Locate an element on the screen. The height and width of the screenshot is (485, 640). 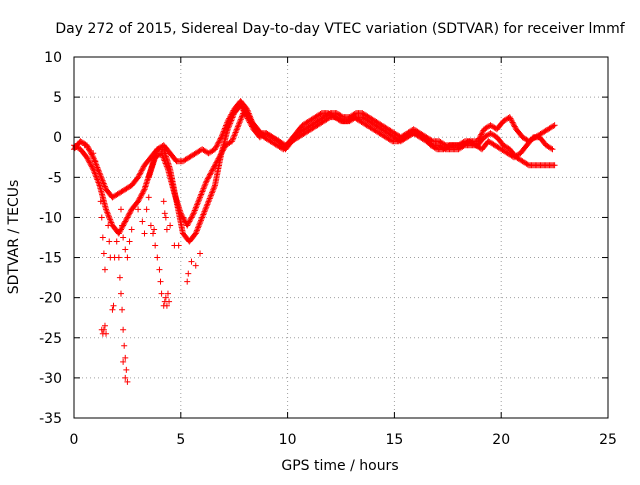
x-tick-label: 15 is located at coordinates (394, 440).